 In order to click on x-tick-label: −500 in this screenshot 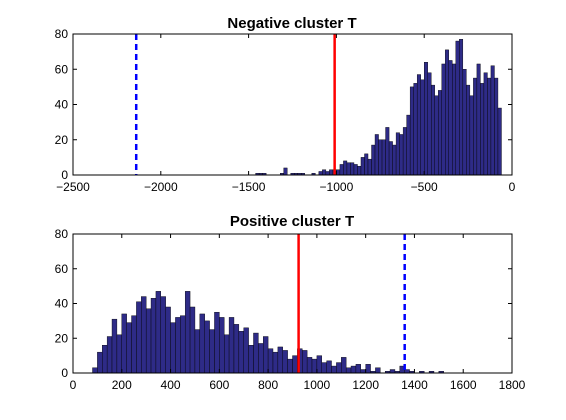, I will do `click(424, 187)`.